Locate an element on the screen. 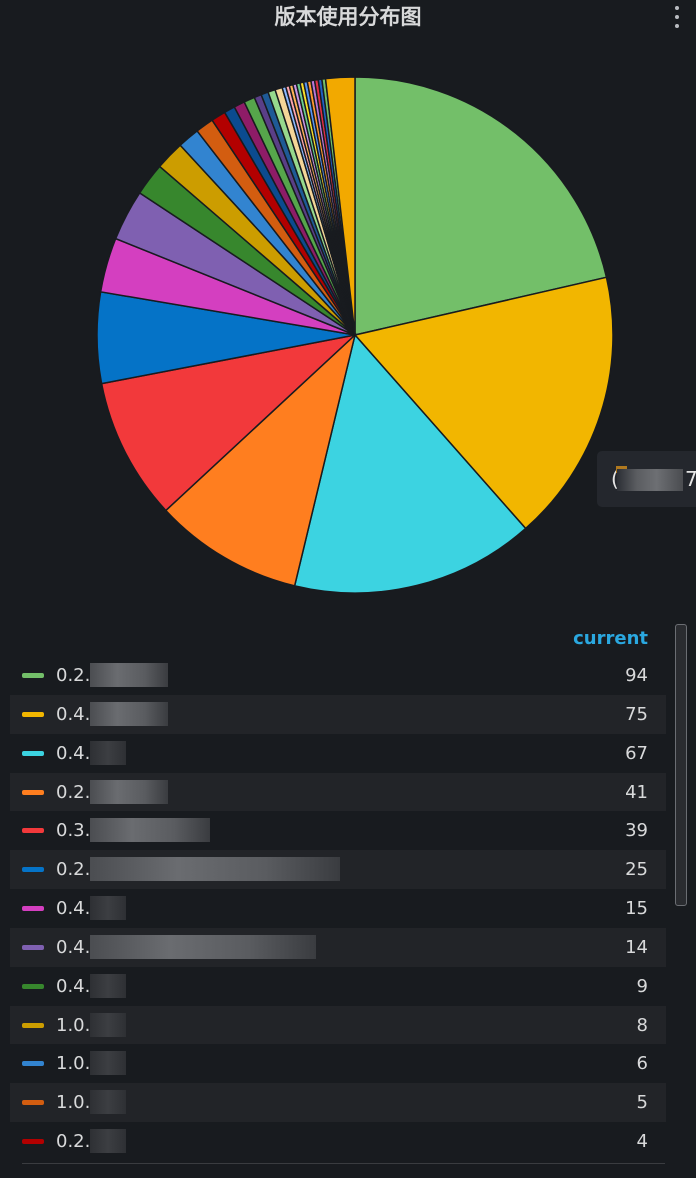 This screenshot has width=696, height=1178. vertical-dots-icon is located at coordinates (677, 17).